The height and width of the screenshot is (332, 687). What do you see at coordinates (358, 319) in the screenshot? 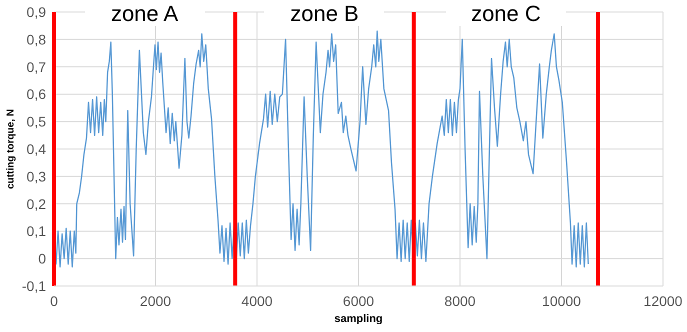
I see `x-axis-title: sampling` at bounding box center [358, 319].